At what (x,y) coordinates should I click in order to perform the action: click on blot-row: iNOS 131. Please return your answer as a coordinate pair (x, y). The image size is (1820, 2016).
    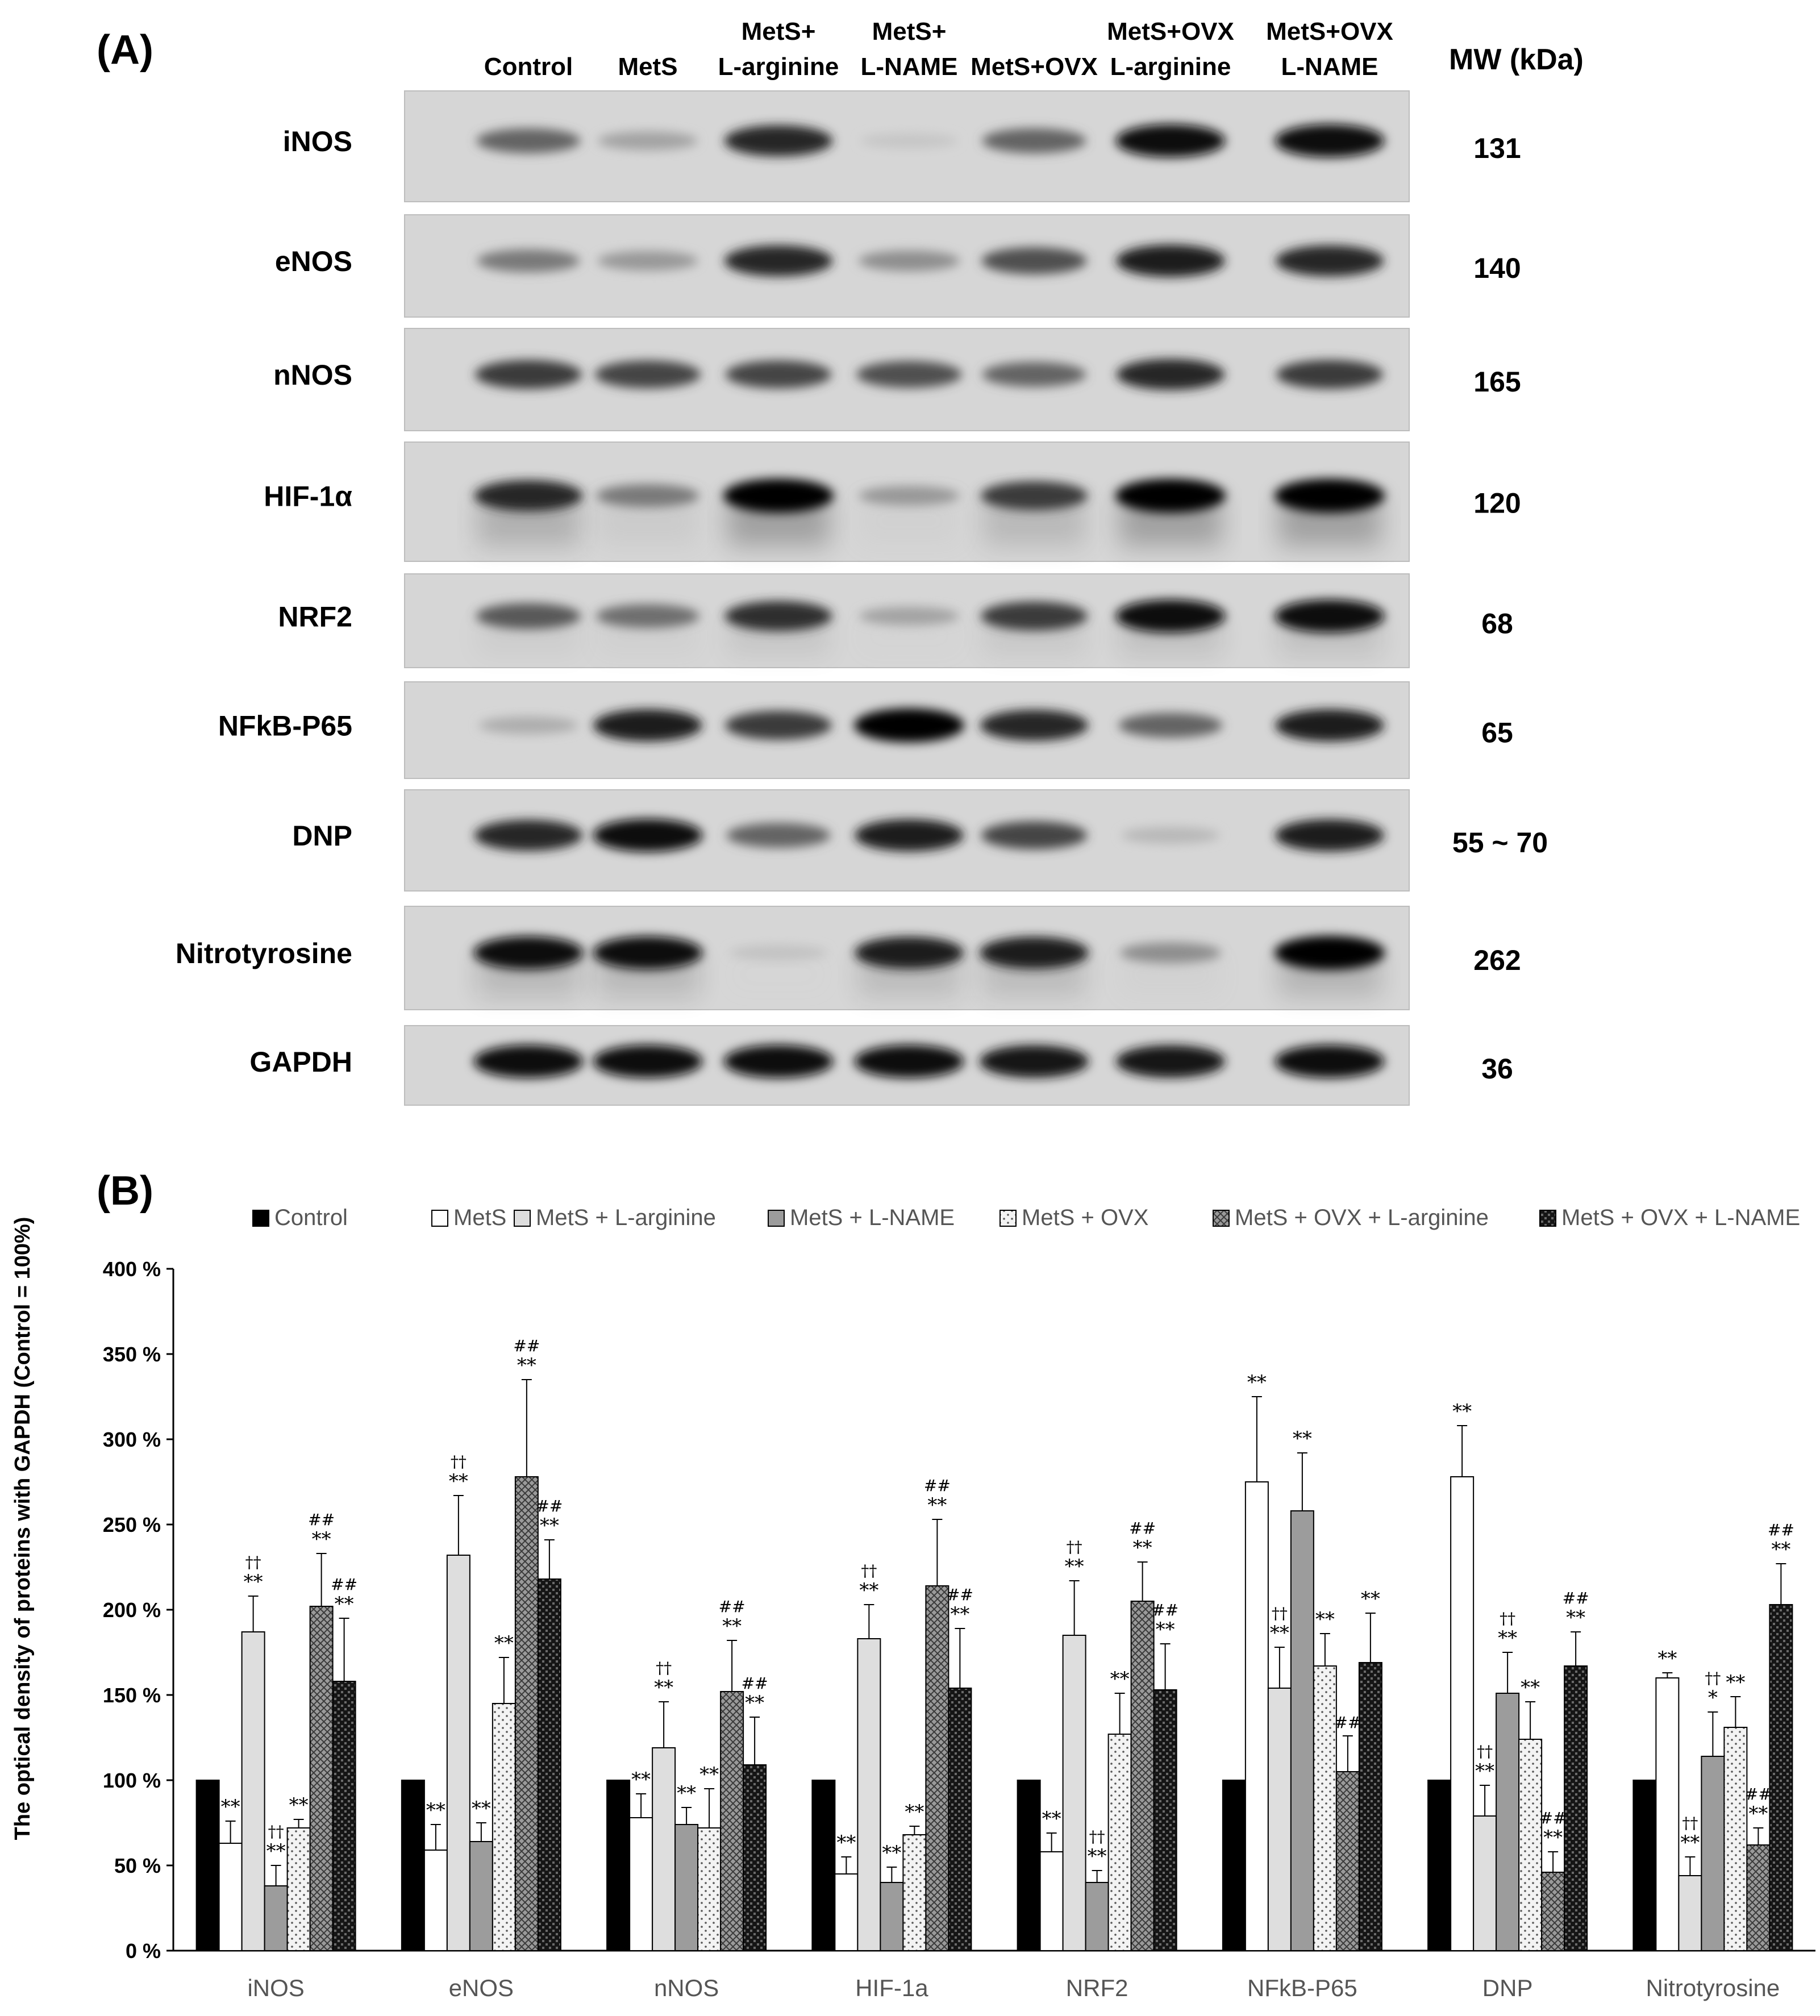
    Looking at the image, I should click on (902, 146).